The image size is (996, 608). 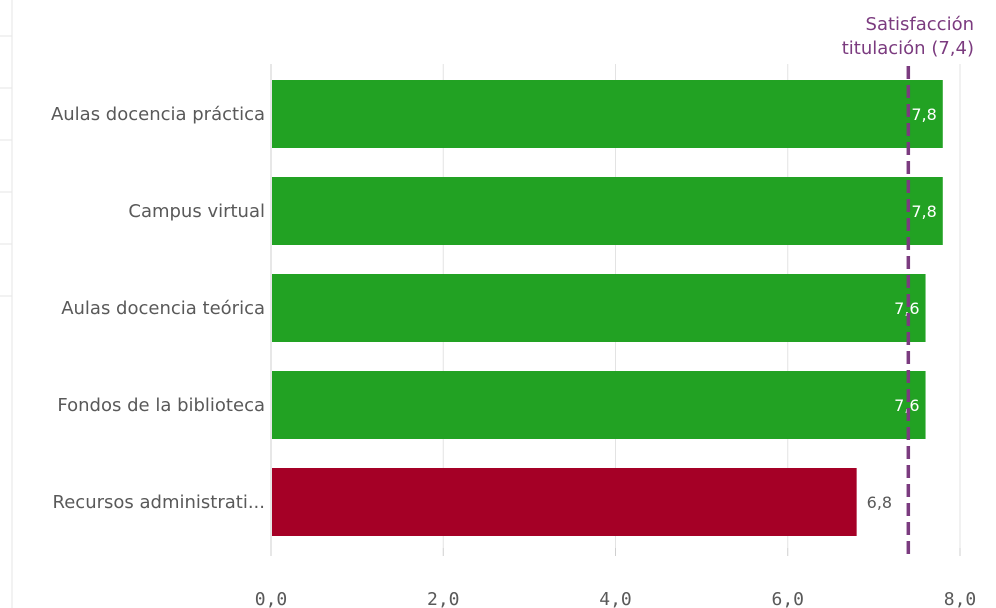 What do you see at coordinates (787, 598) in the screenshot?
I see `x-tick-label: 6,0` at bounding box center [787, 598].